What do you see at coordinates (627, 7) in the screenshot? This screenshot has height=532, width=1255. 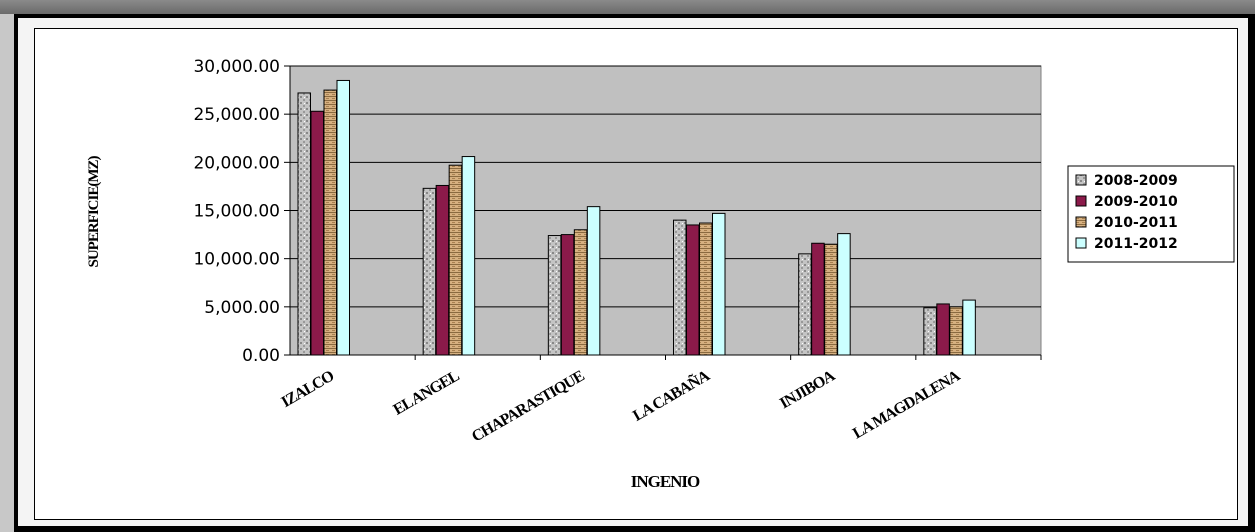 I see `top-toolbar-strip` at bounding box center [627, 7].